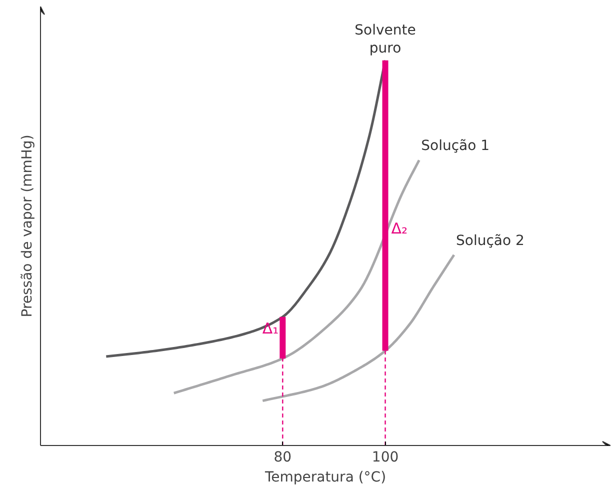 This screenshot has height=488, width=616. I want to click on y-axis-title: Pressão de vapor (mmHg), so click(28, 226).